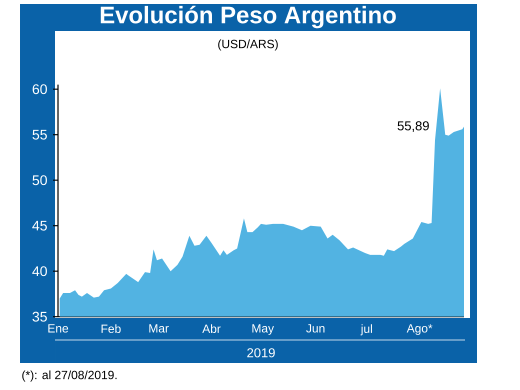  I want to click on y-tick-label: 40, so click(39, 271).